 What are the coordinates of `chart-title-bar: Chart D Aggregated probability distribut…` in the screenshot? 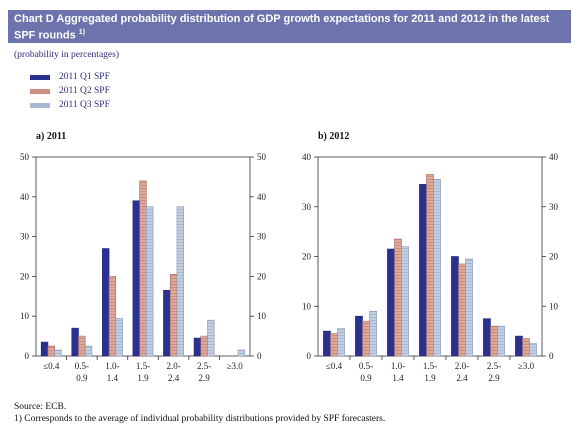 It's located at (289, 26).